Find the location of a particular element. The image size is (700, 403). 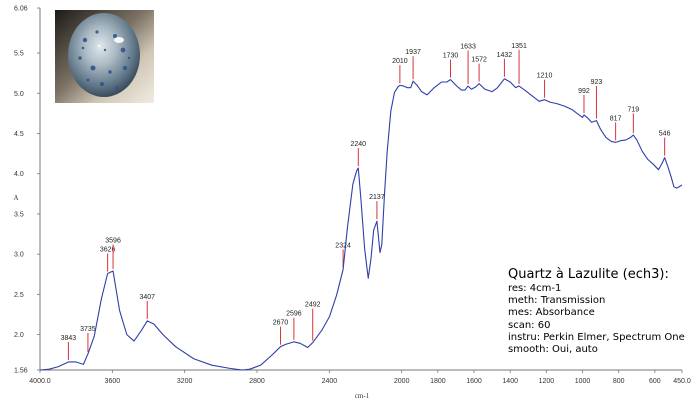

y-tick-label: 5.5 is located at coordinates (19, 54).